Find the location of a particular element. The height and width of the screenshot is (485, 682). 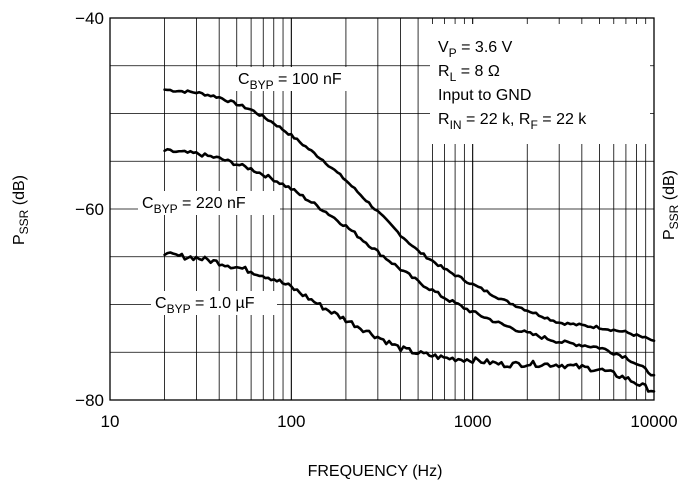

y-axis-label-main: P is located at coordinates (19, 239).